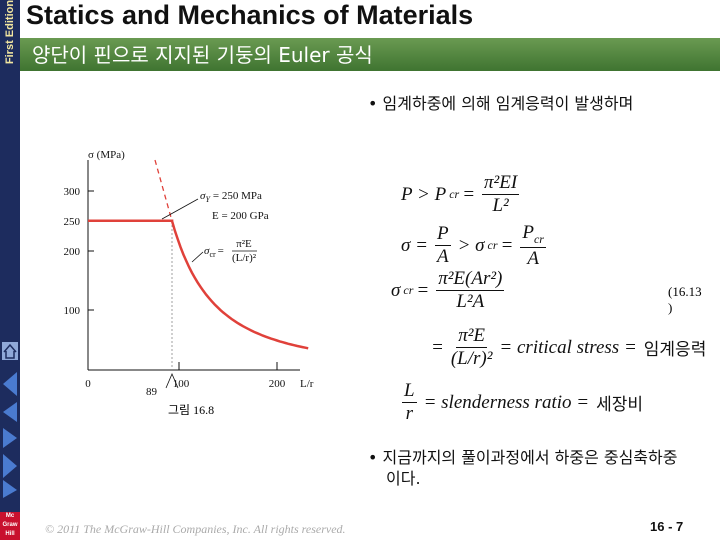 Image resolution: width=720 pixels, height=540 pixels. I want to click on equation: σ = P A > σ cr = Pcr A, so click(474, 246).